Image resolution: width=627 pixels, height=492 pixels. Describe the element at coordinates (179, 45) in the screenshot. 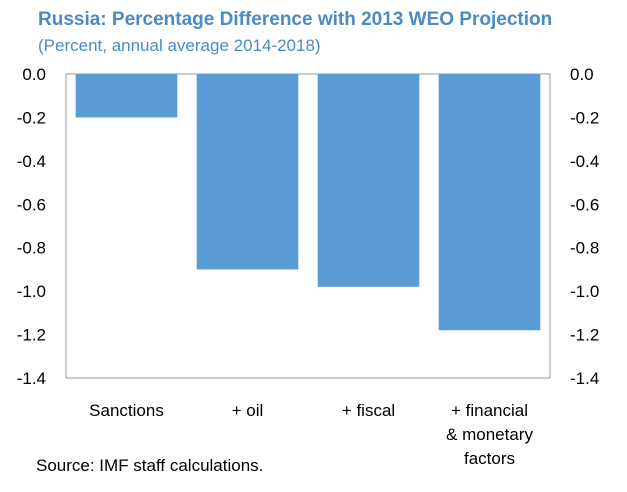

I see `chart-subtitle: (Percent, annual average 2014-2018)` at that location.